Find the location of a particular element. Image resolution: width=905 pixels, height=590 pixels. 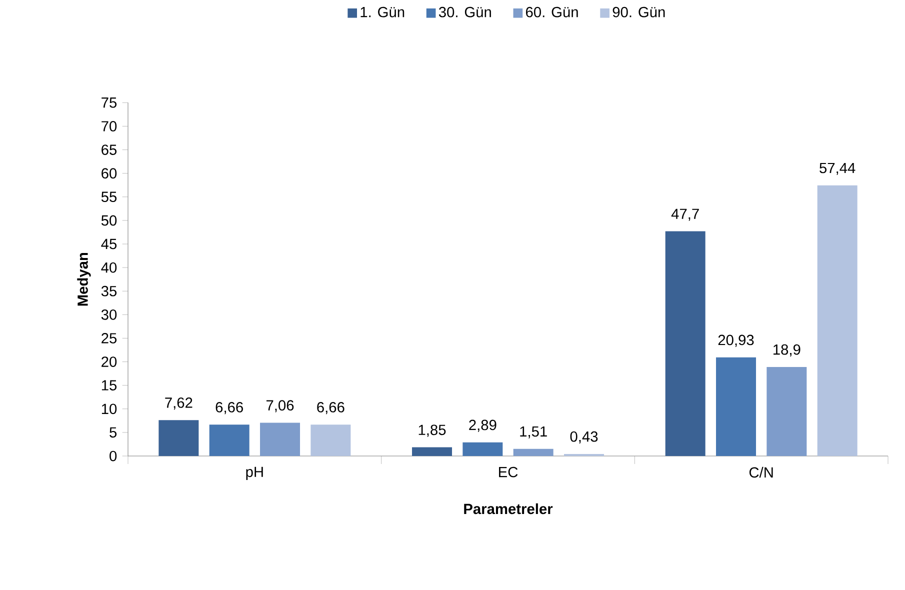

data-label: 47,7 is located at coordinates (685, 214).